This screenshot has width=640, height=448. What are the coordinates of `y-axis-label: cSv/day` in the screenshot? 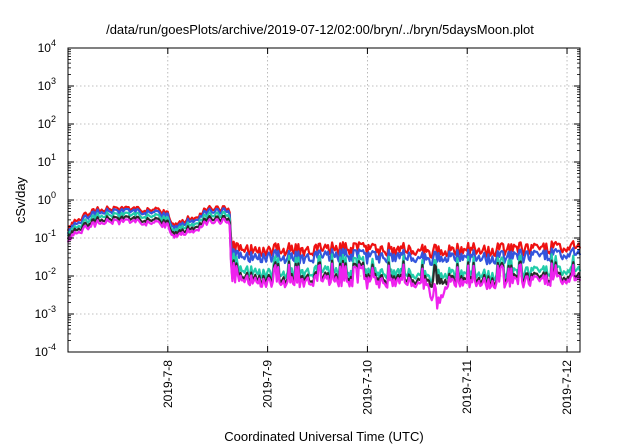 It's located at (20, 199).